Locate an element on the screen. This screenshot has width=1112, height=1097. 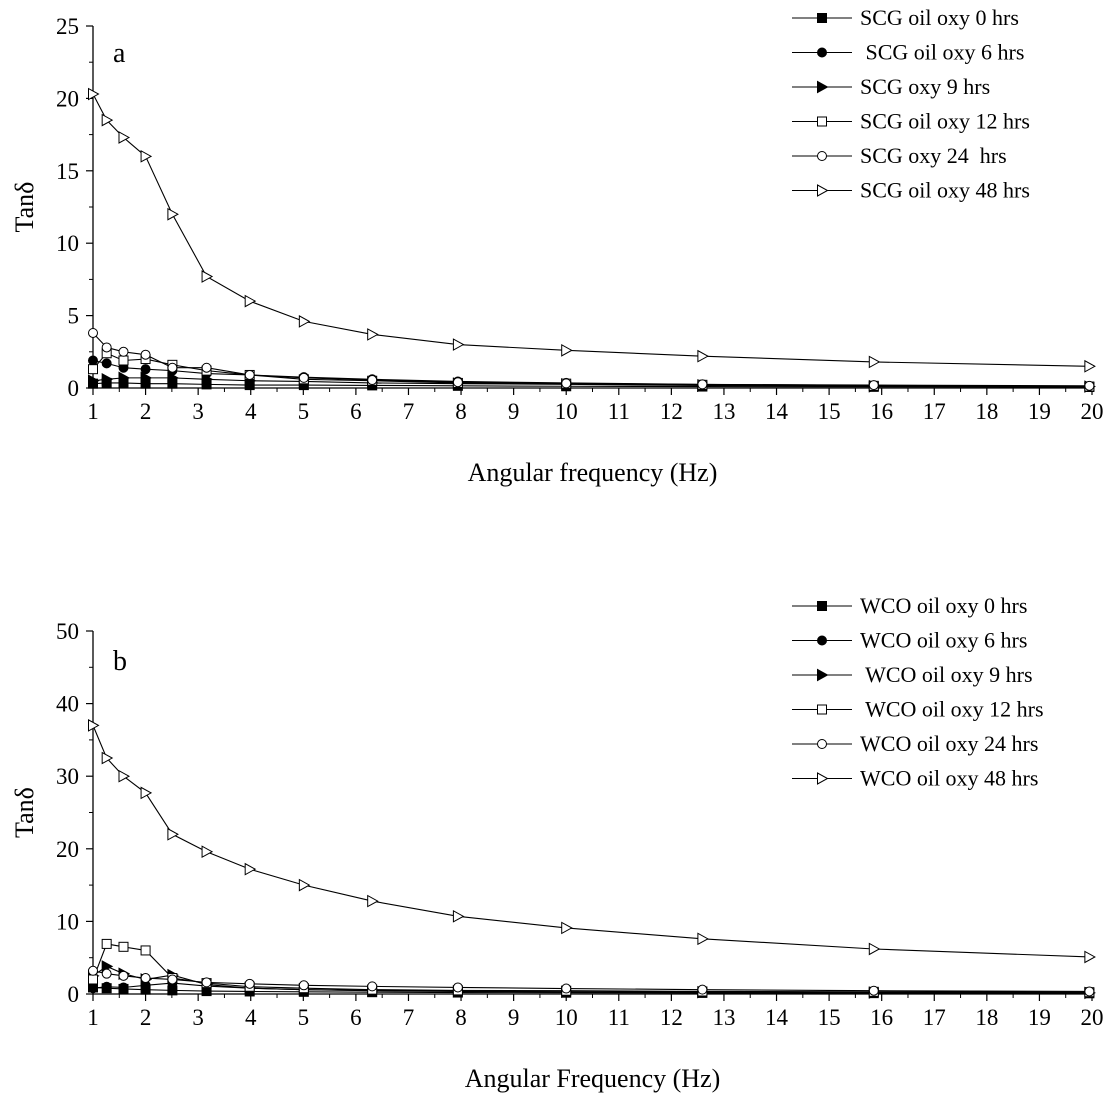
y-tick-label: 15 is located at coordinates (67, 171).